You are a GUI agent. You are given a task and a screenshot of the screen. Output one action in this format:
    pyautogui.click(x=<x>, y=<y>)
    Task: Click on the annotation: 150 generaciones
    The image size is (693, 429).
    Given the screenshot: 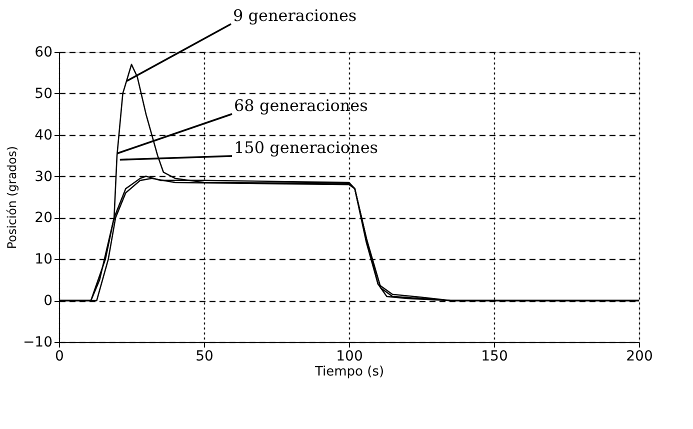 What is the action you would take?
    pyautogui.click(x=306, y=147)
    